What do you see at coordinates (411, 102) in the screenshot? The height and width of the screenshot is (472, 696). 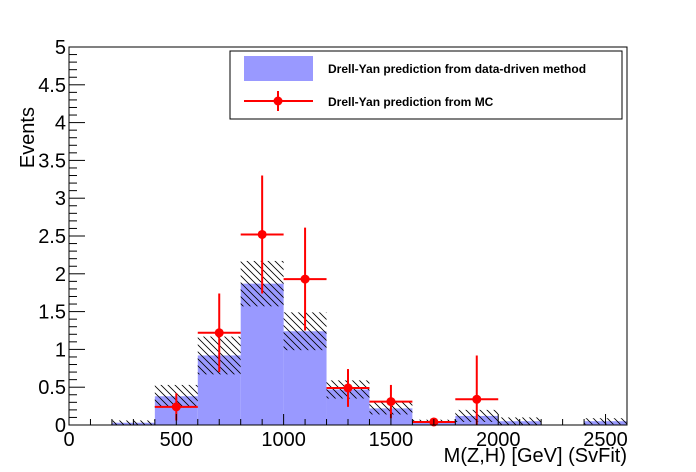 I see `legend-label-mc: Drell-Yan prediction from MC` at bounding box center [411, 102].